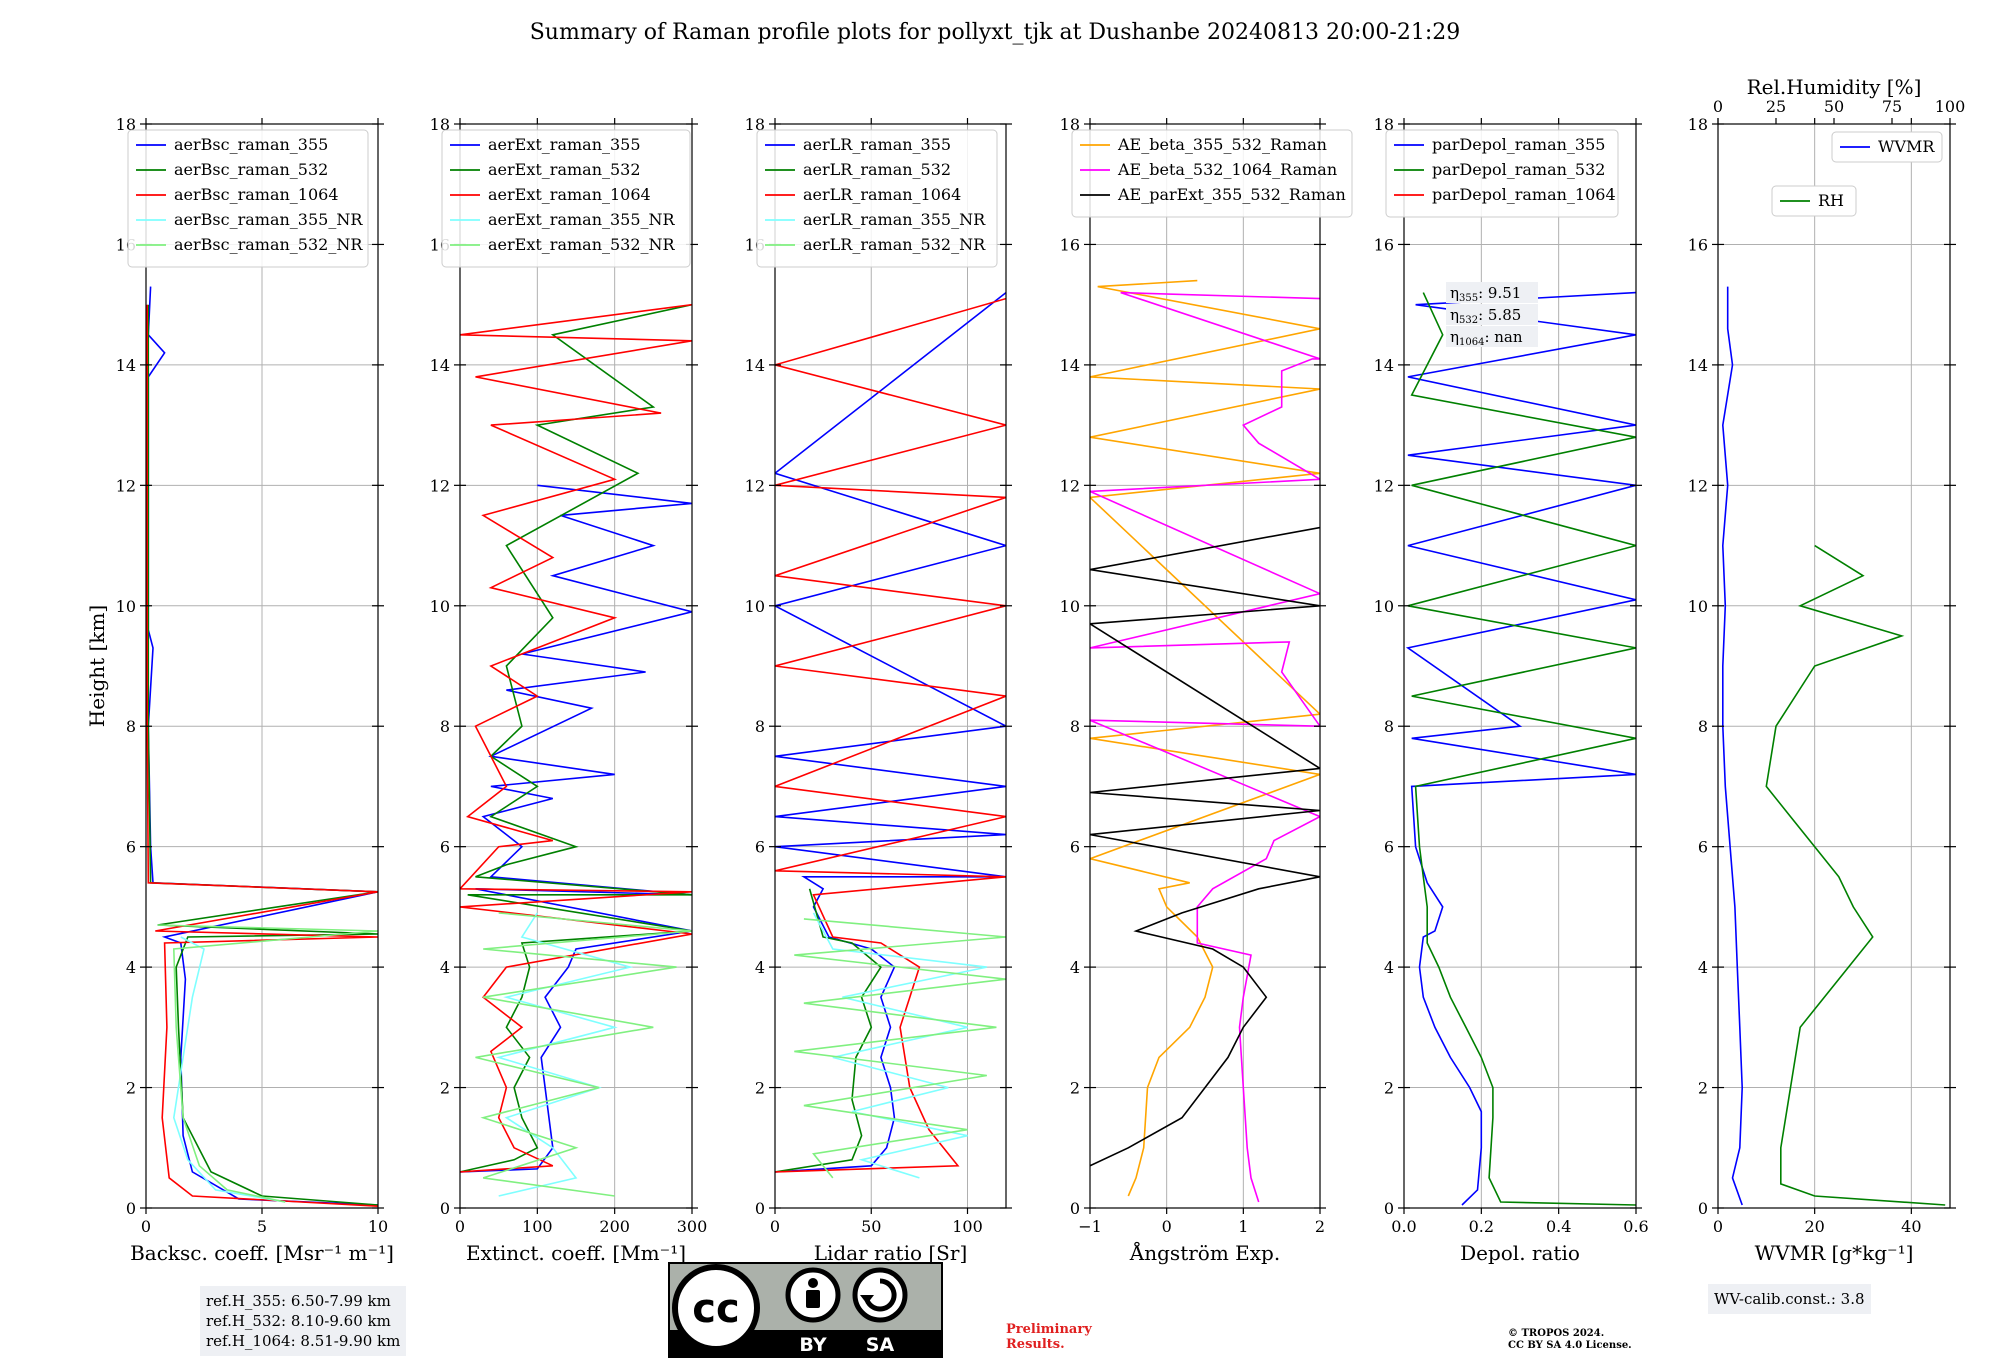  I want to click on x-tick-label: 0.2, so click(1481, 1226).